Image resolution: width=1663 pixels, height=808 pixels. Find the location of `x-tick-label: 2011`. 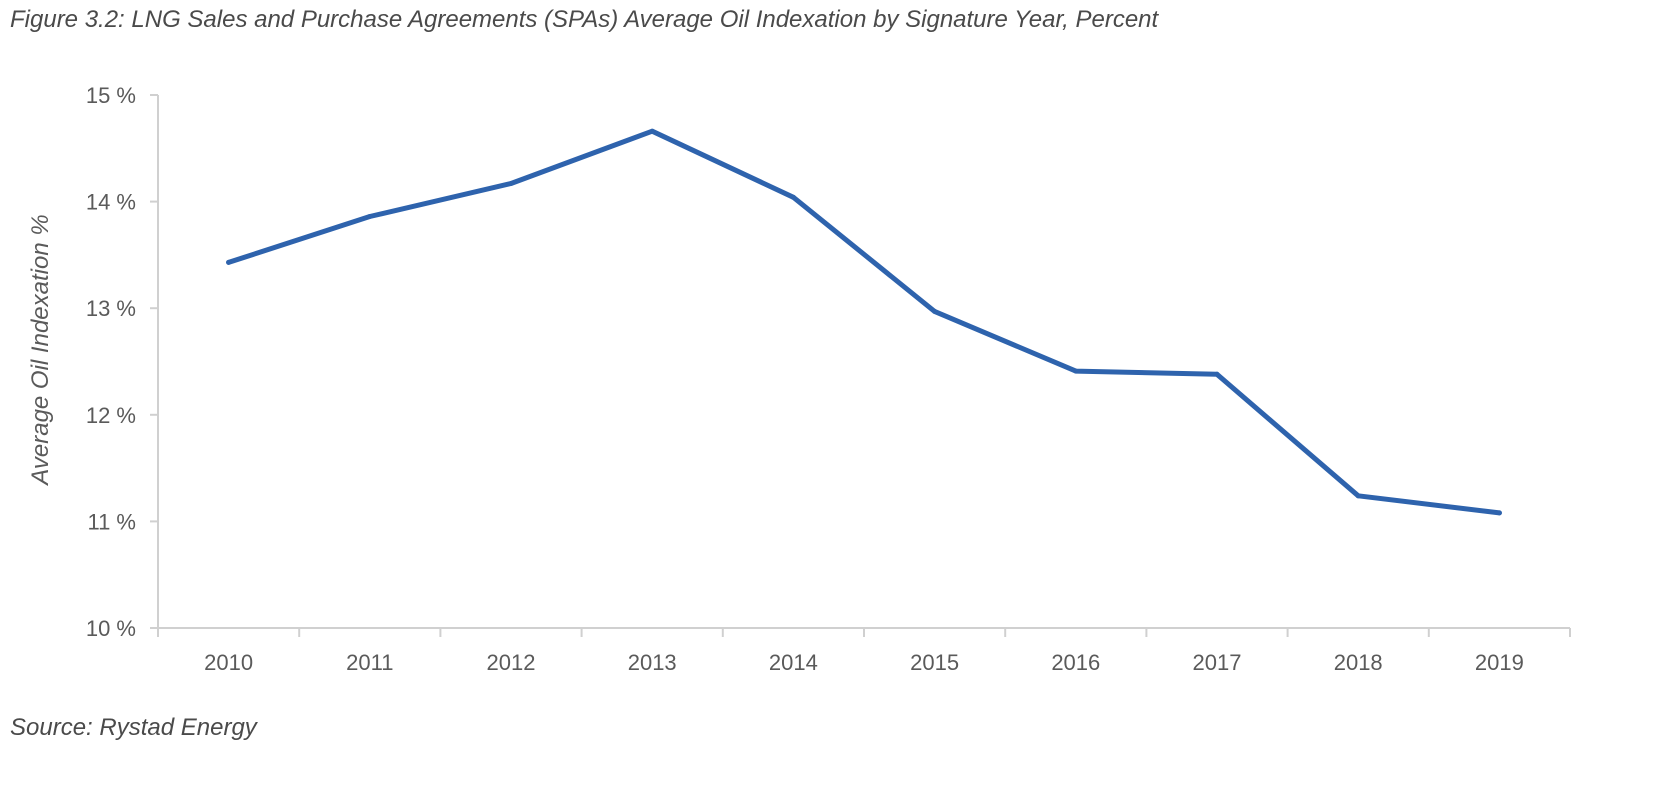

x-tick-label: 2011 is located at coordinates (369, 662).